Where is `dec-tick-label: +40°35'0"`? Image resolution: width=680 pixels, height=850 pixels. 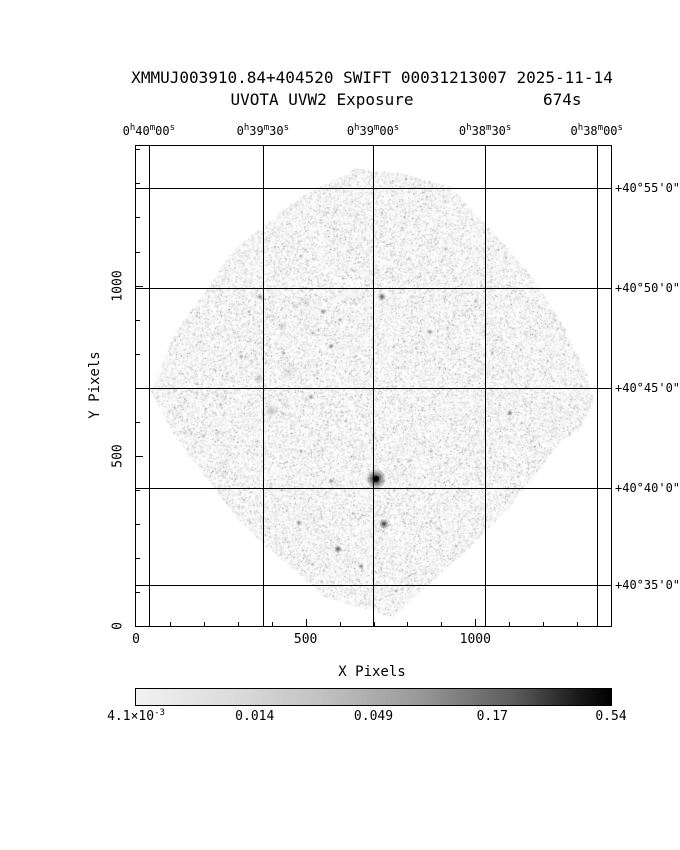 dec-tick-label: +40°35'0" is located at coordinates (647, 585).